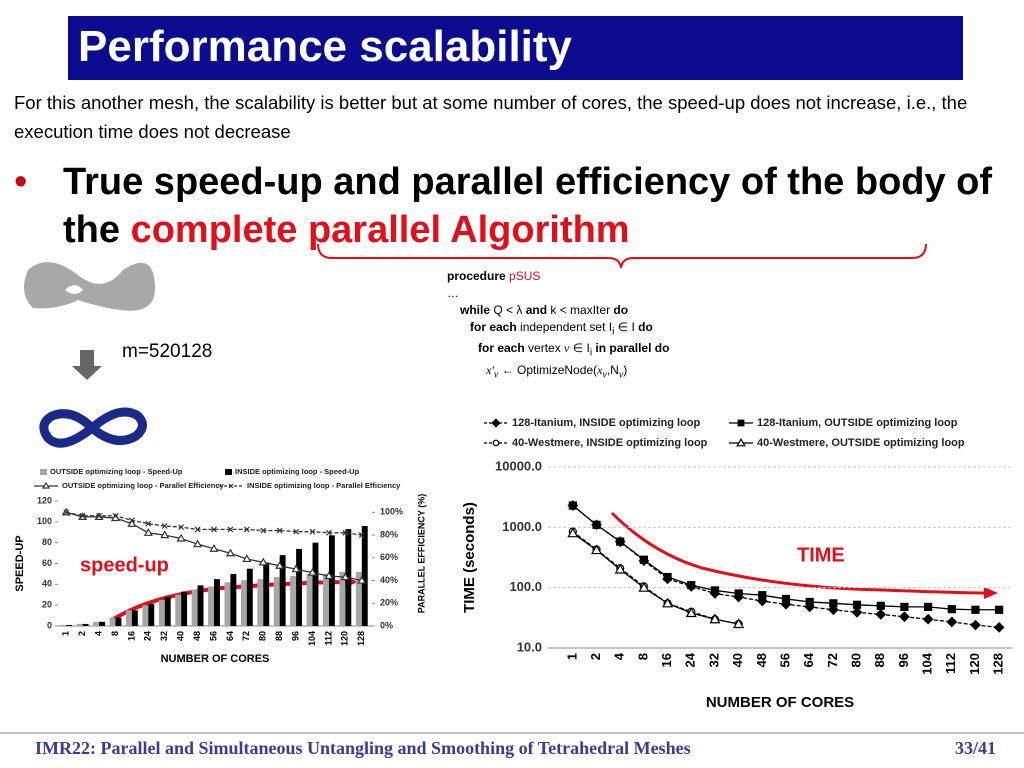 The height and width of the screenshot is (768, 1024). What do you see at coordinates (529, 646) in the screenshot?
I see `y-tick-label: 10.0` at bounding box center [529, 646].